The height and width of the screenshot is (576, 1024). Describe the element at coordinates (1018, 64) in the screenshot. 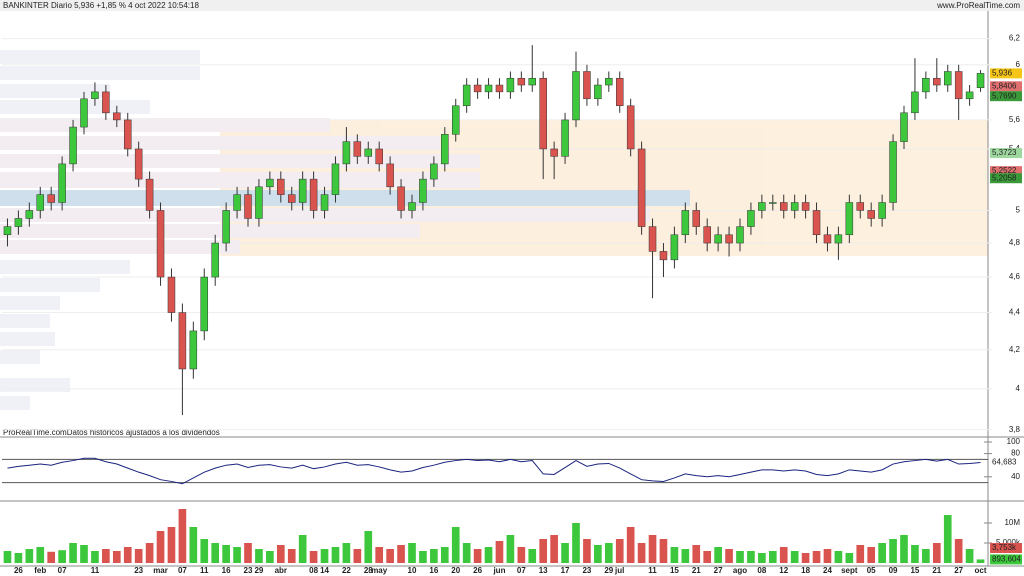

I see `y-tick-label: 6` at that location.